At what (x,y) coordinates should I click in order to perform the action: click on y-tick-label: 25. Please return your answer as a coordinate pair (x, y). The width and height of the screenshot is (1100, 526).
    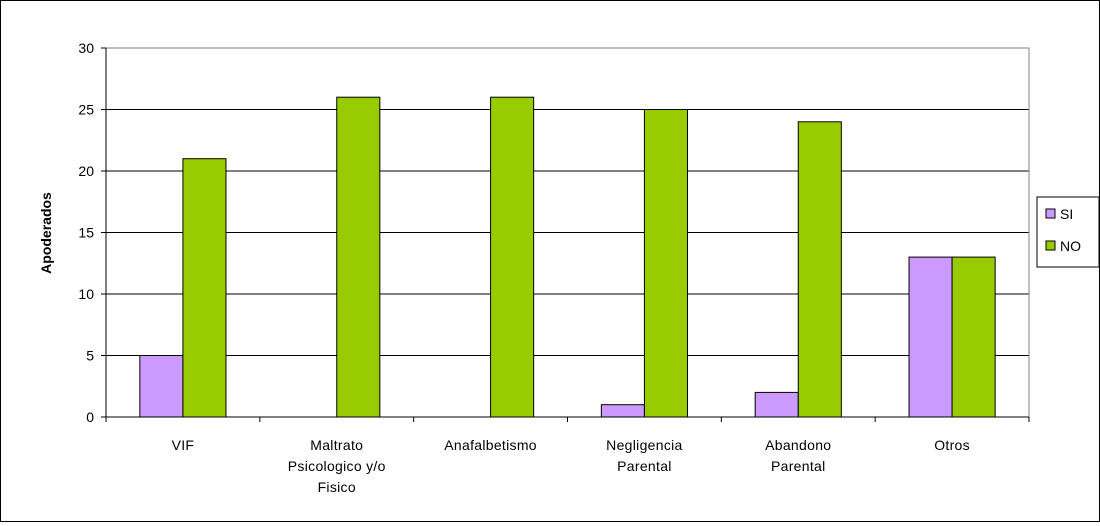
    Looking at the image, I should click on (86, 110).